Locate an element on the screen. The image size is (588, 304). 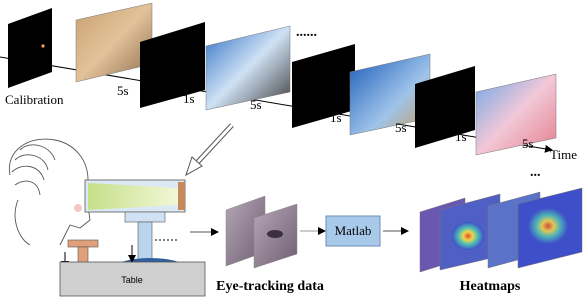
start-label: Calibration is located at coordinates (34, 99).